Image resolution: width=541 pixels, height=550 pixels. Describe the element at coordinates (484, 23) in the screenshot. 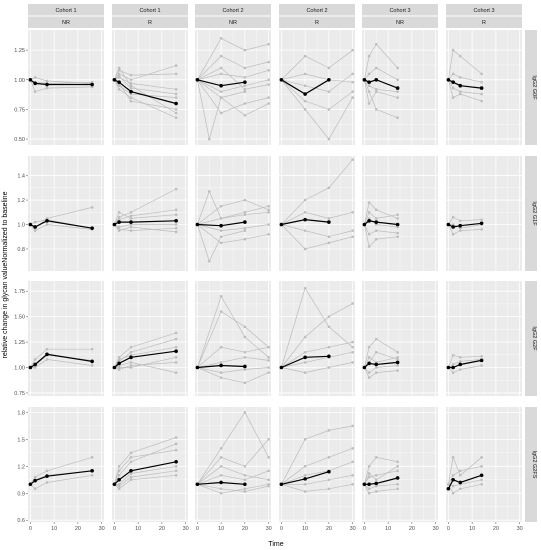

I see `column-strip-response-label: R` at that location.